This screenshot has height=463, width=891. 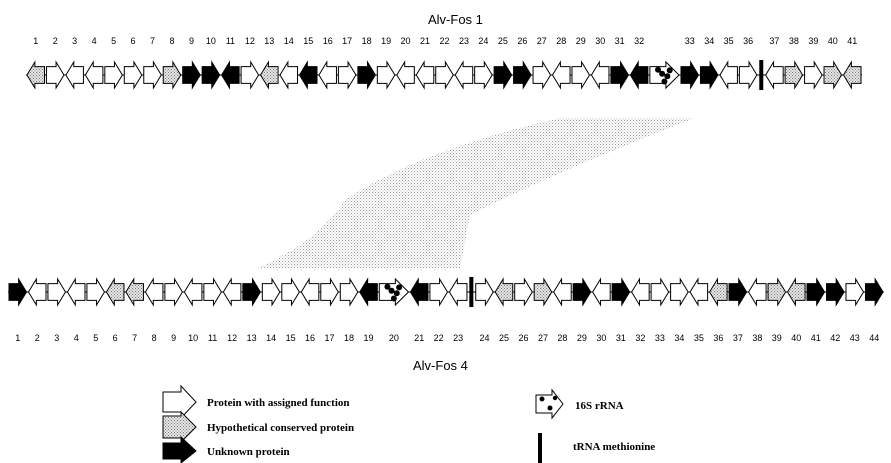 I want to click on legend-item-trna: tRNA methionine, so click(x=596, y=448).